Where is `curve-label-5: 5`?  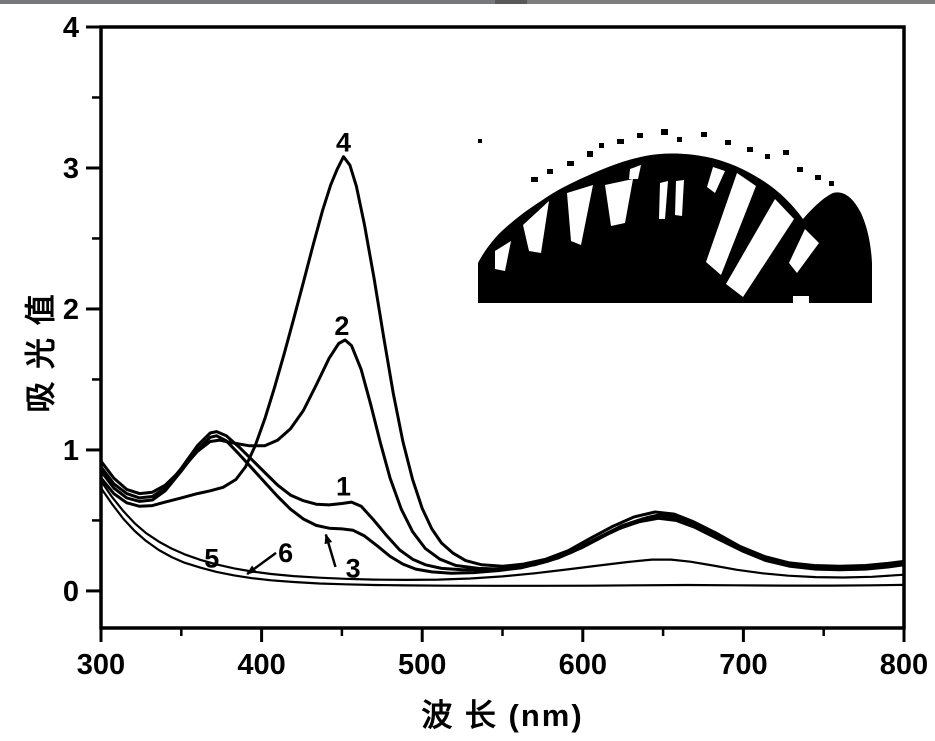 curve-label-5: 5 is located at coordinates (211, 558).